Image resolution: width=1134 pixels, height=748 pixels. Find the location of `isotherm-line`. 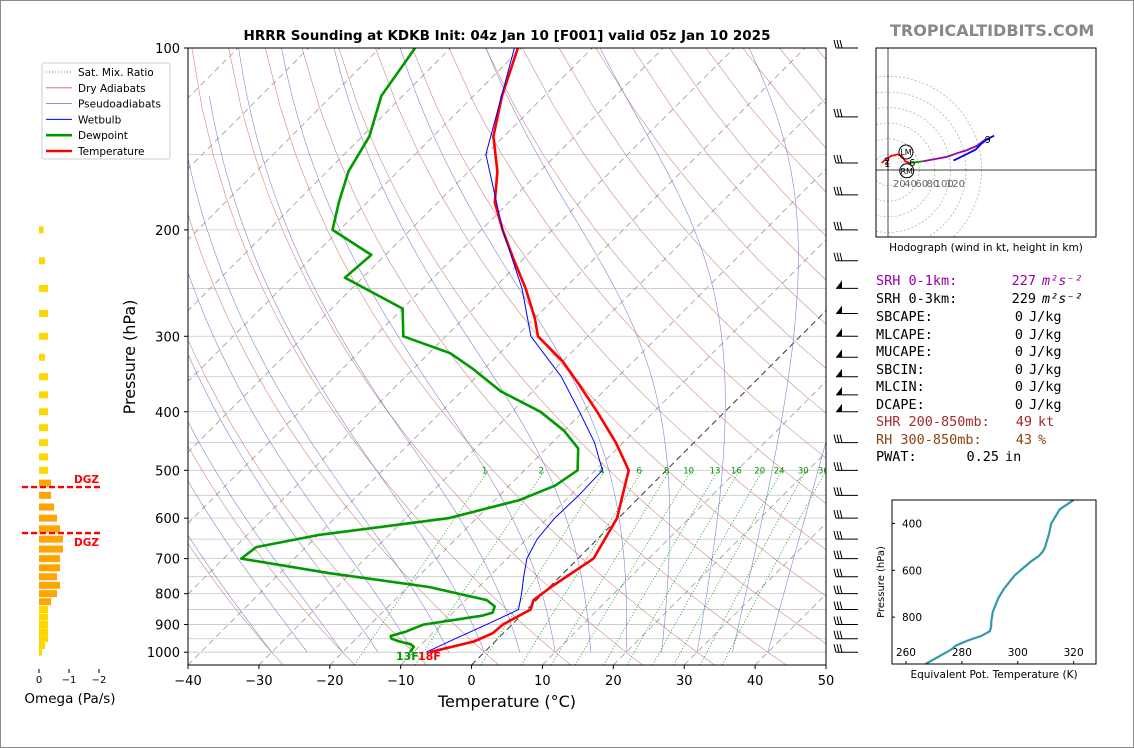

isotherm-line is located at coordinates (754, 593).